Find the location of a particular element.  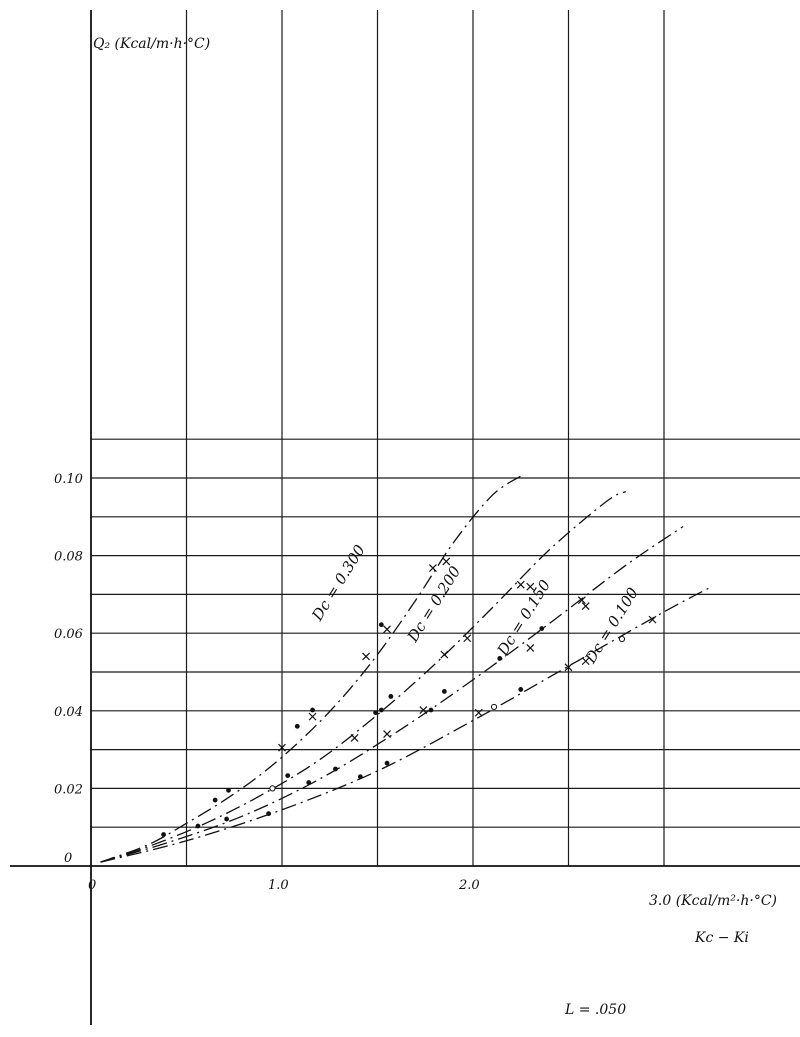

y-tick-label: 0 is located at coordinates (68, 858).